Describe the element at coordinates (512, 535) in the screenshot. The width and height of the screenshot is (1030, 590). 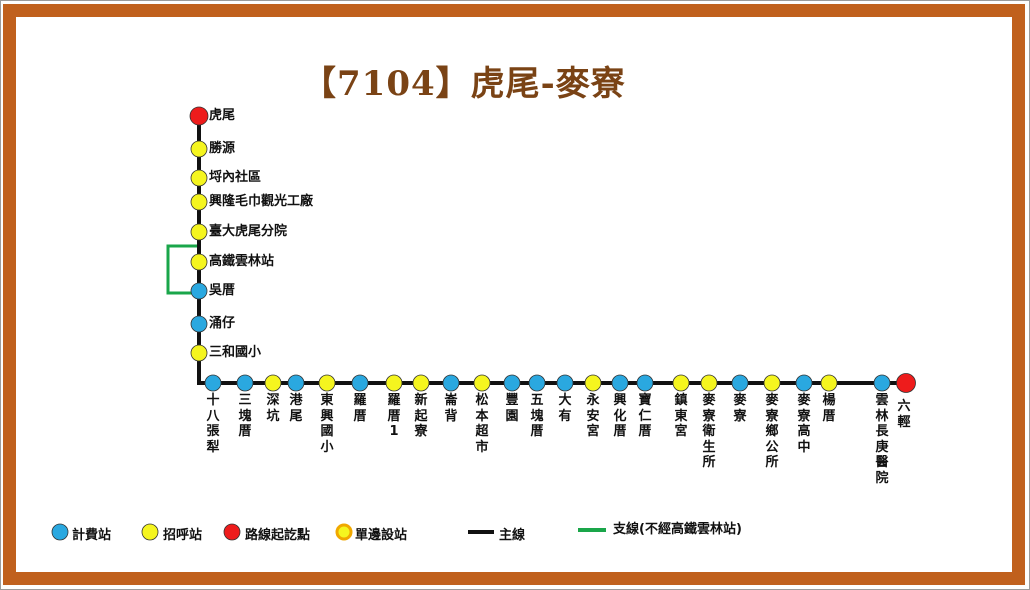
I see `legend-main-line-label: 主線` at that location.